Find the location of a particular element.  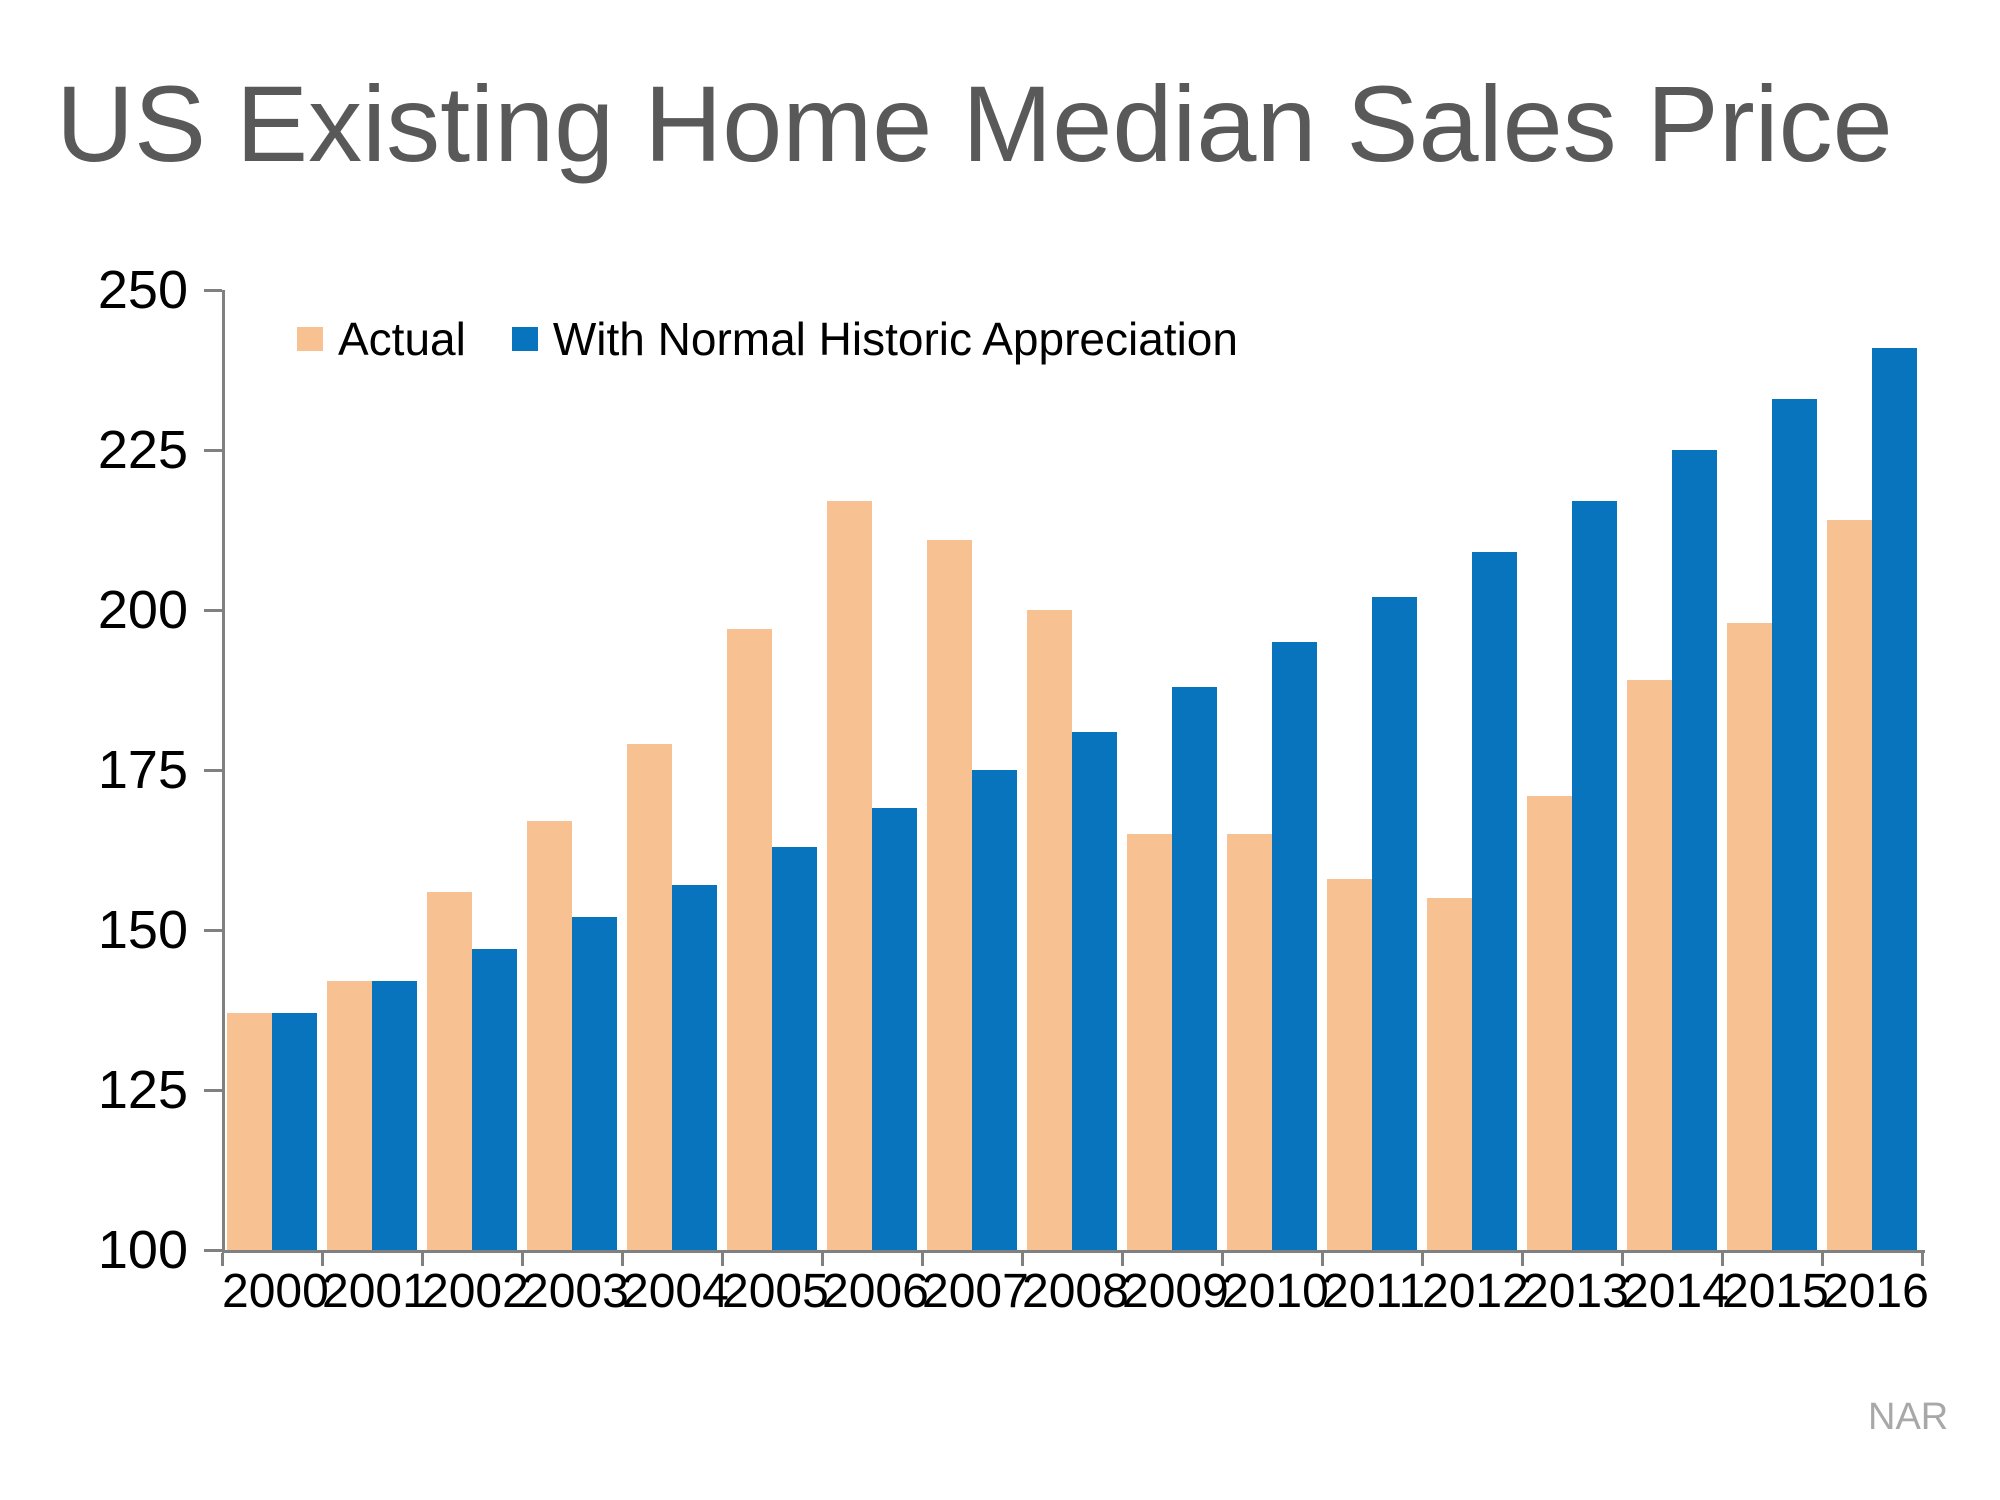

x-axis-label-2010: 2010 is located at coordinates (1275, 1291).